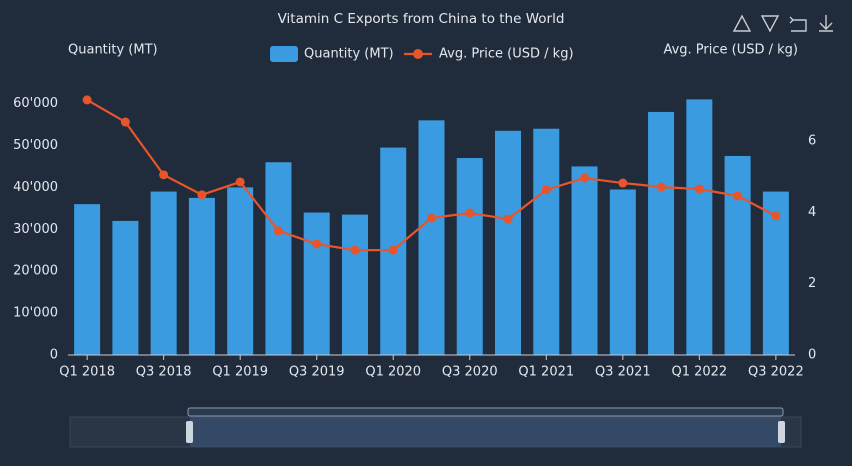 This screenshot has width=852, height=466. Describe the element at coordinates (470, 372) in the screenshot. I see `x-tick-label: Q3 2020` at that location.